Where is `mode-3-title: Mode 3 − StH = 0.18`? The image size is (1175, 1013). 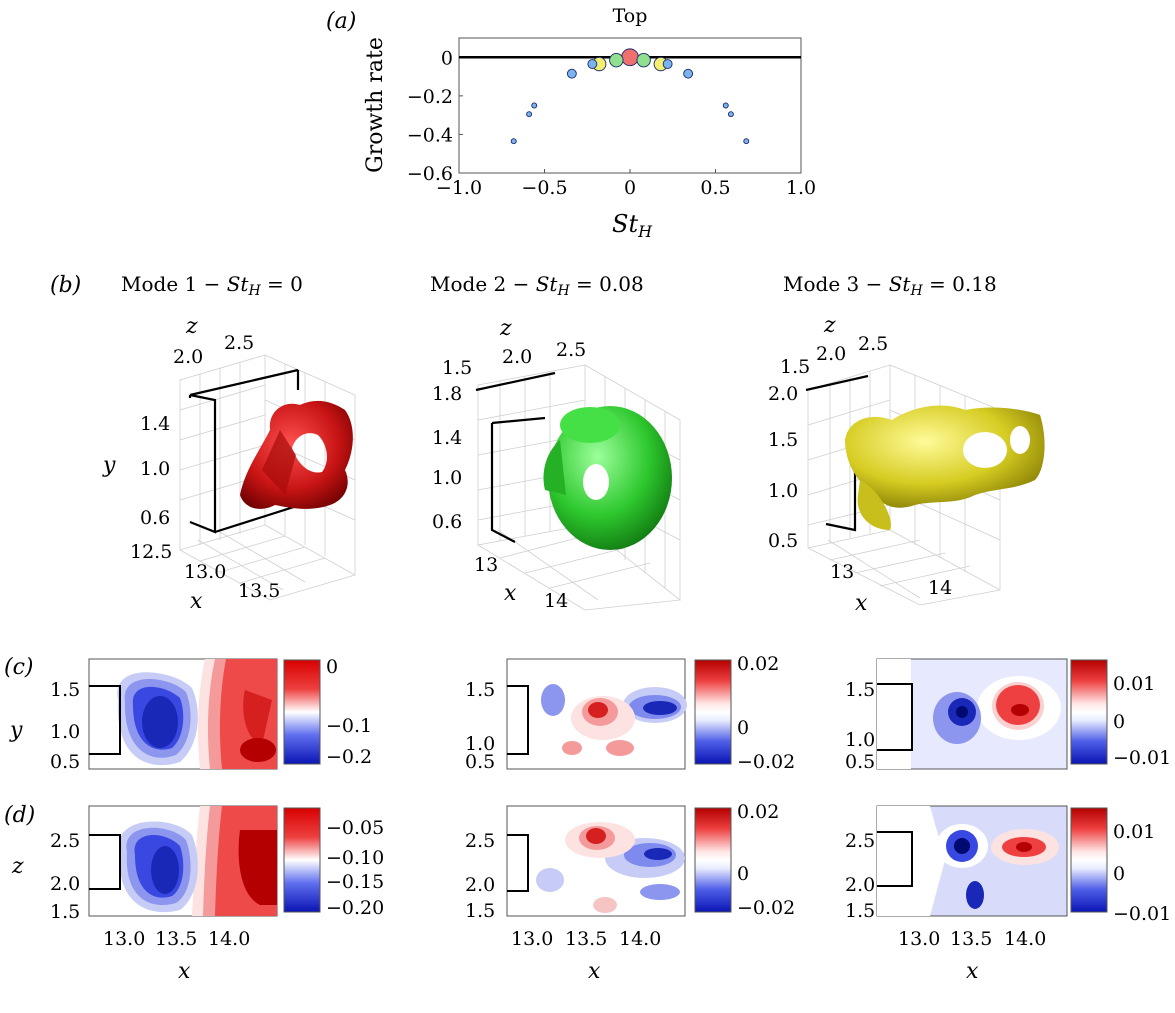
mode-3-title: Mode 3 − StH = 0.18 is located at coordinates (890, 285).